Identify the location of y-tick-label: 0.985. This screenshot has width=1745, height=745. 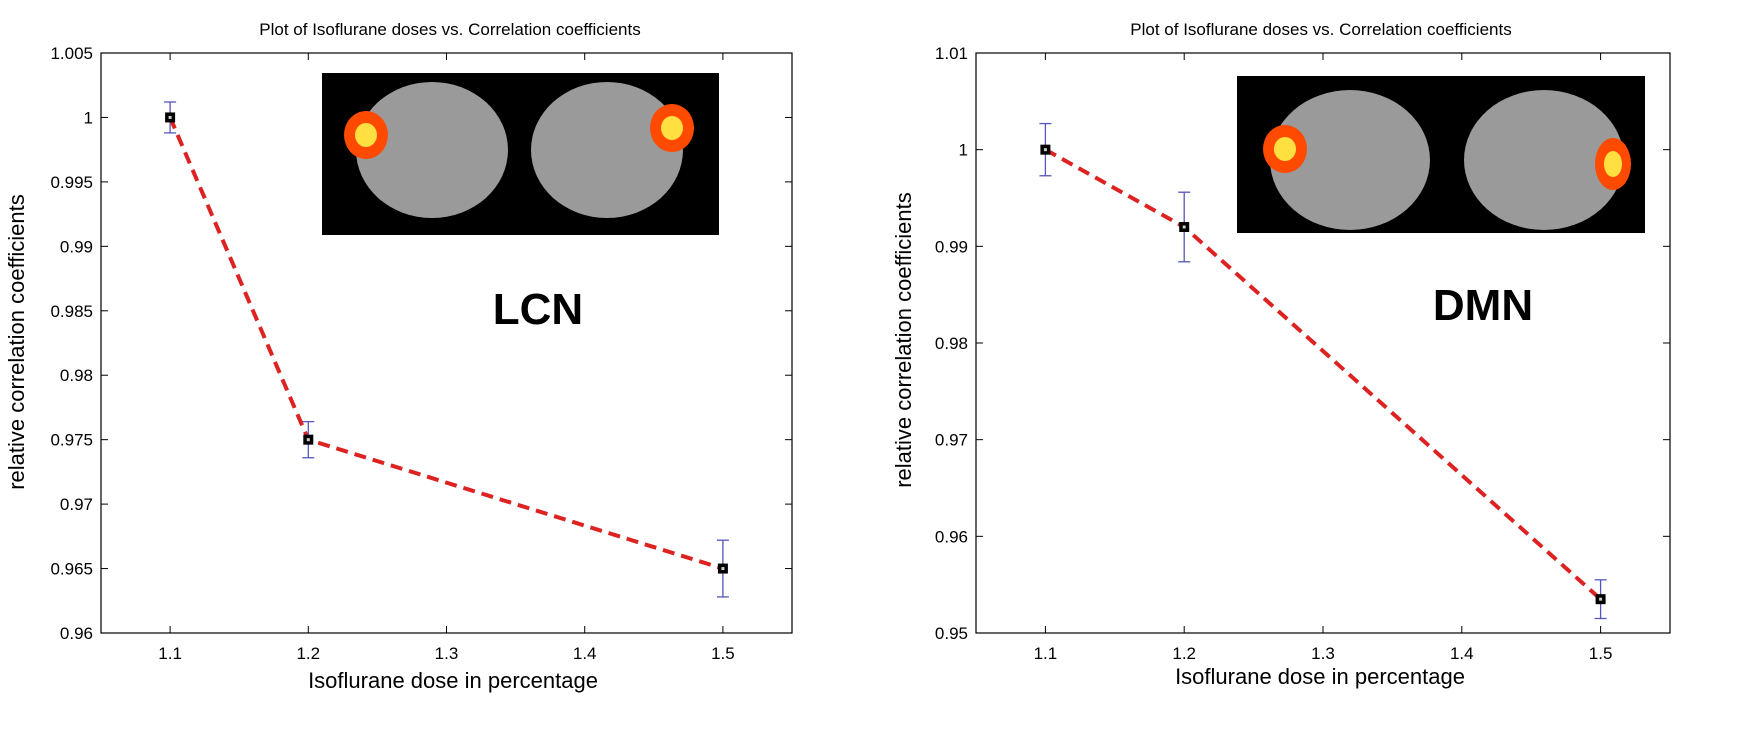
(71, 311).